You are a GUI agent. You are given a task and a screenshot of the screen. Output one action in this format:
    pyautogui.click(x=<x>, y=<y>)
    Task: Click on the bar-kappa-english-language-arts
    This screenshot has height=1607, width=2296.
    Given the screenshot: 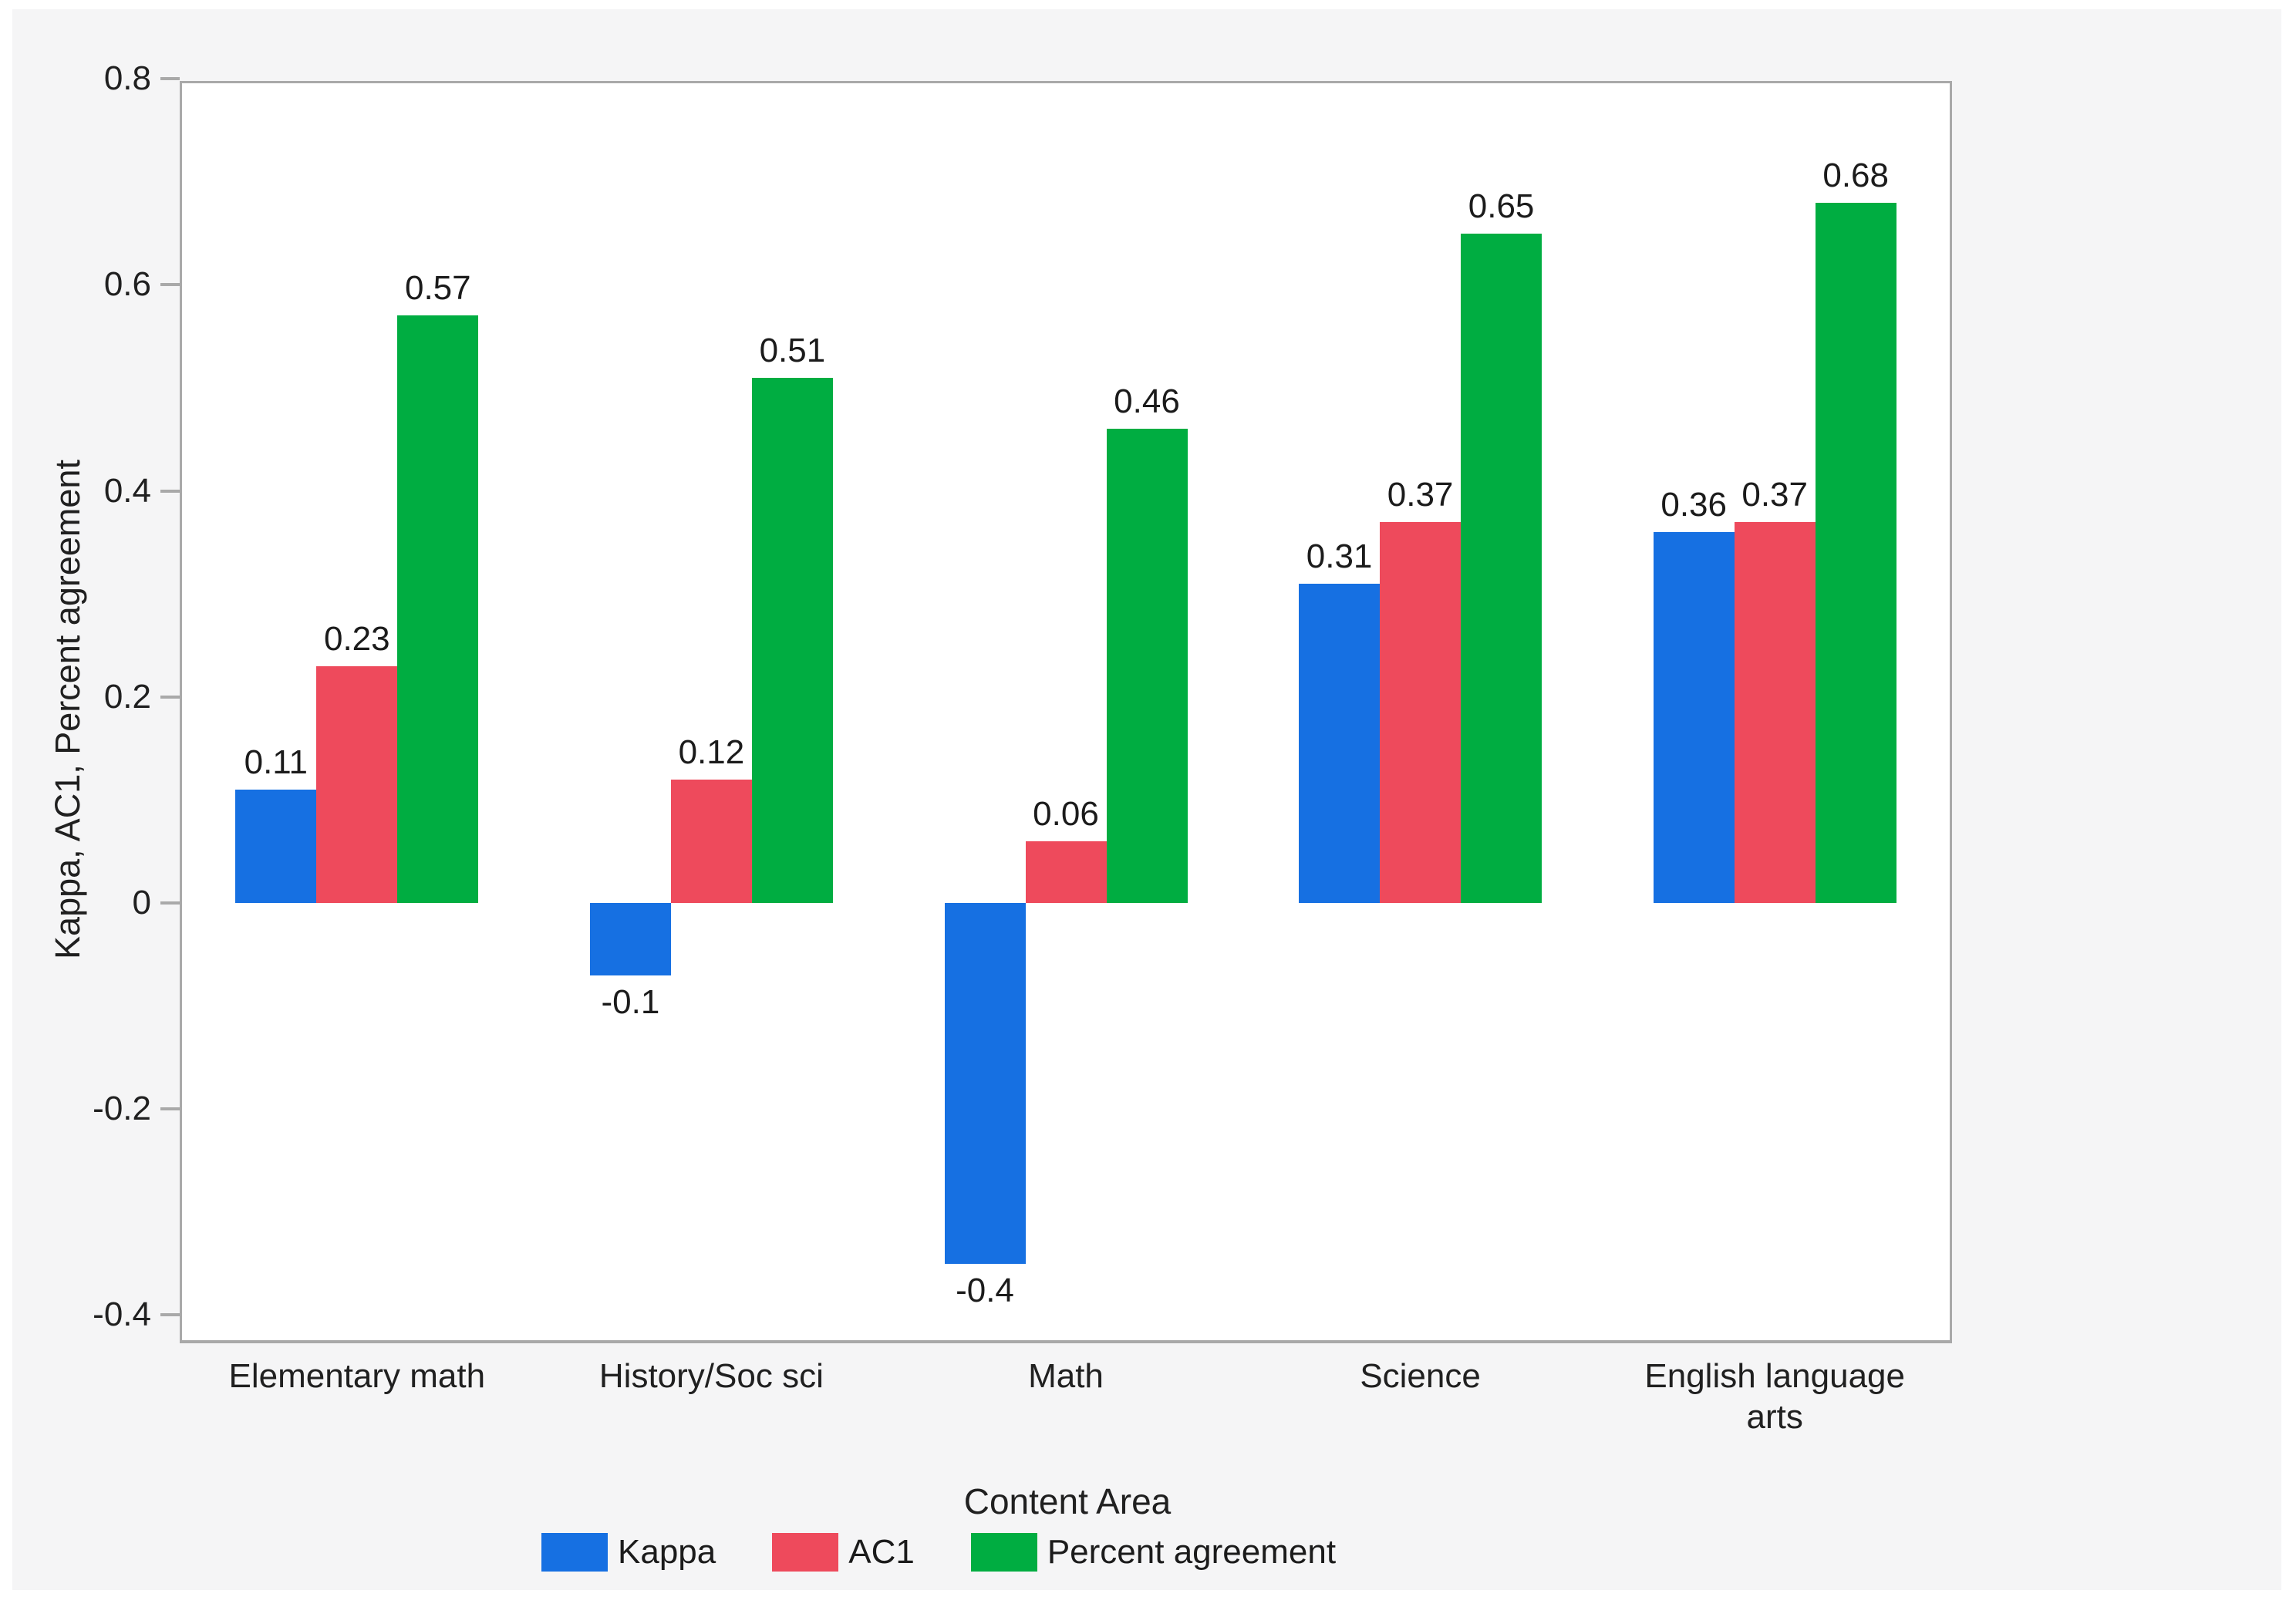 What is the action you would take?
    pyautogui.click(x=1694, y=718)
    